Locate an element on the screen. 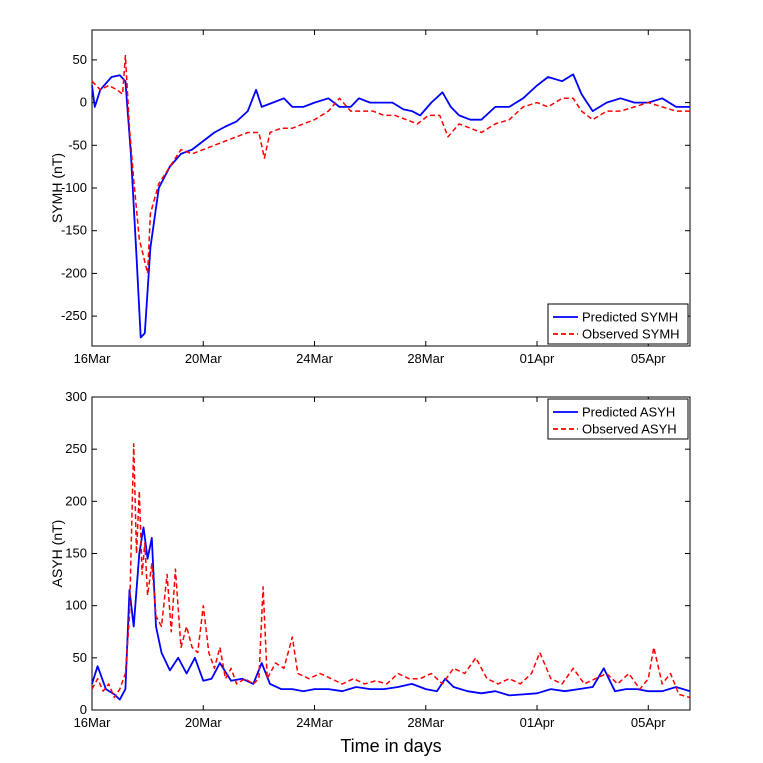  symh-legend-box is located at coordinates (618, 324).